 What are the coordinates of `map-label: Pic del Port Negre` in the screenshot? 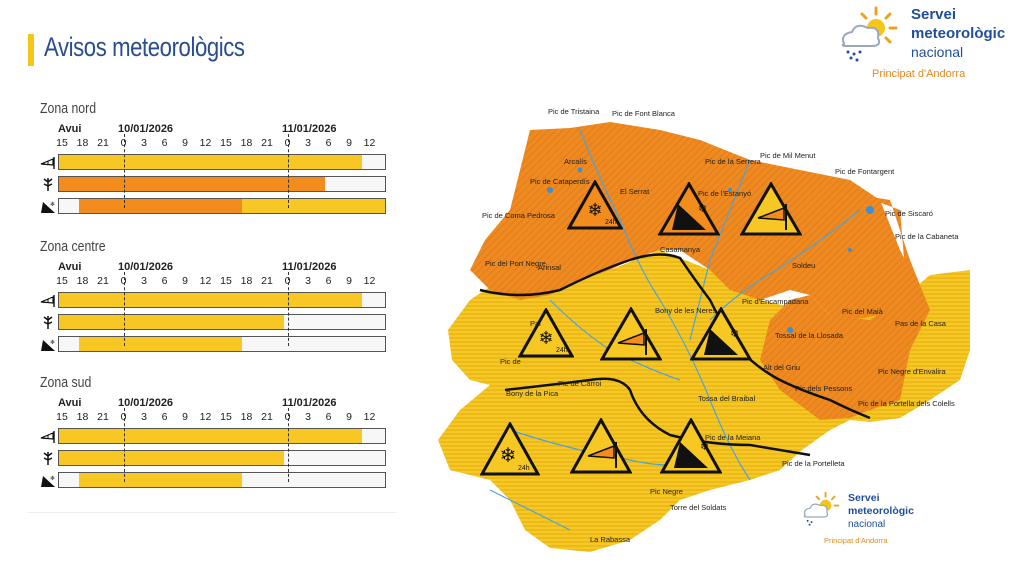 It's located at (515, 263).